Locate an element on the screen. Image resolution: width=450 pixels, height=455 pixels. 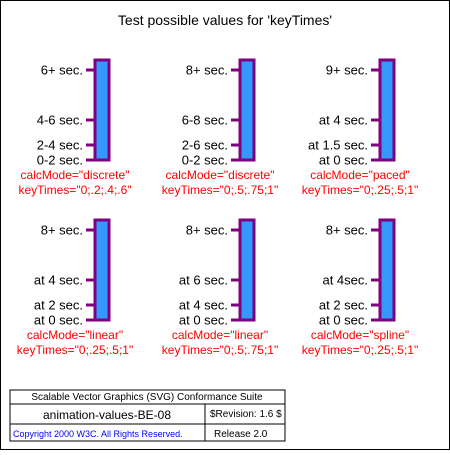
key-times-caption: keyTimes="0;.2;.4;.6" is located at coordinates (74, 190).